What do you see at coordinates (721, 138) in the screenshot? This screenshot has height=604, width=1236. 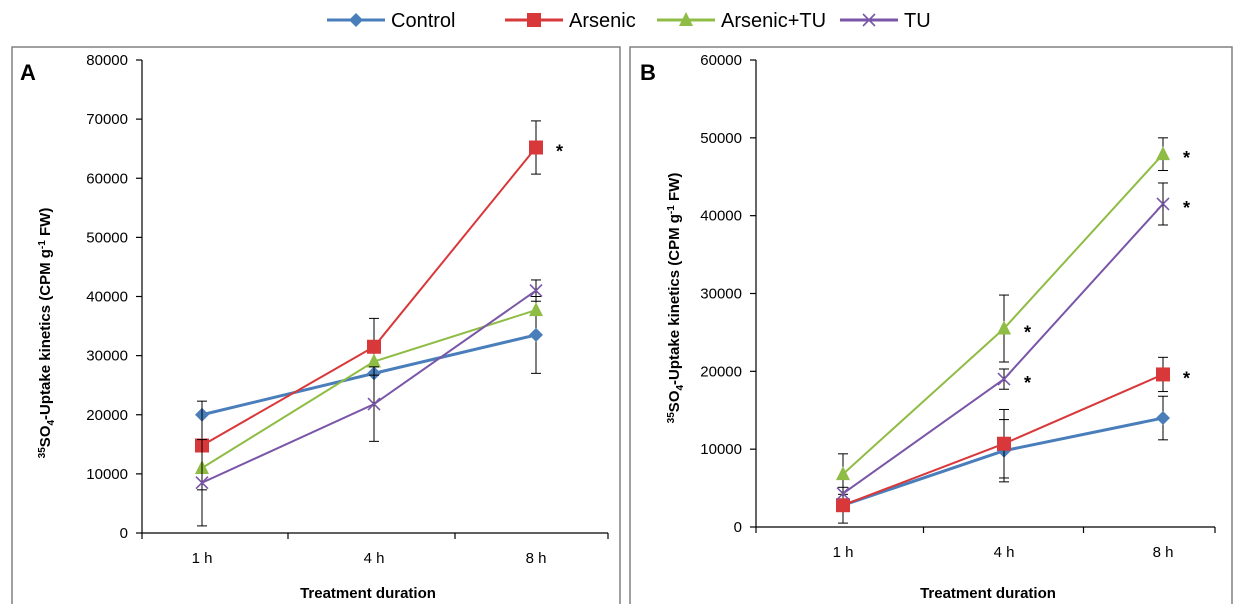 I see `panel-b-y-tick-label: 50000` at bounding box center [721, 138].